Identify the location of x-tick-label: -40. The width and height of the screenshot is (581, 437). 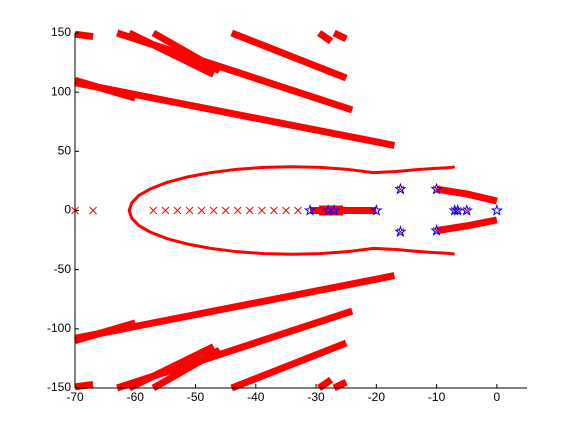
(256, 397).